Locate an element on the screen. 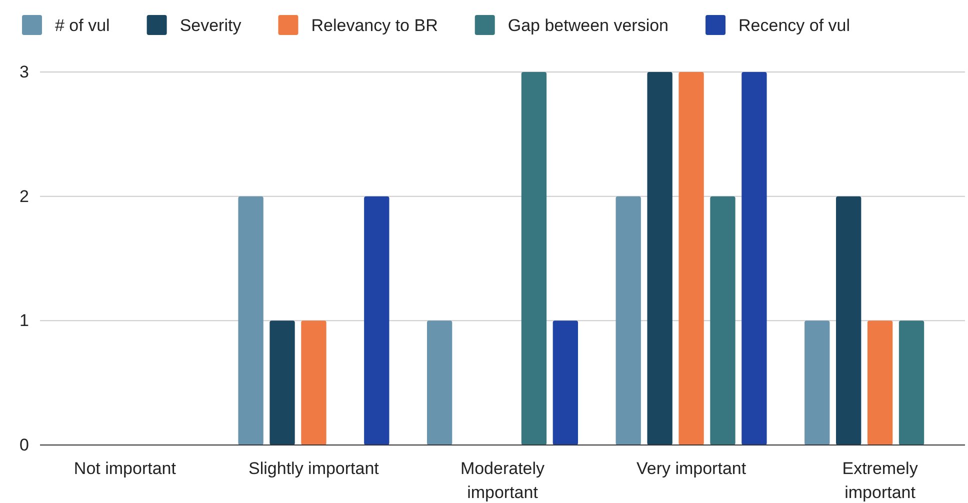 The width and height of the screenshot is (968, 503). legend-label: Severity is located at coordinates (211, 25).